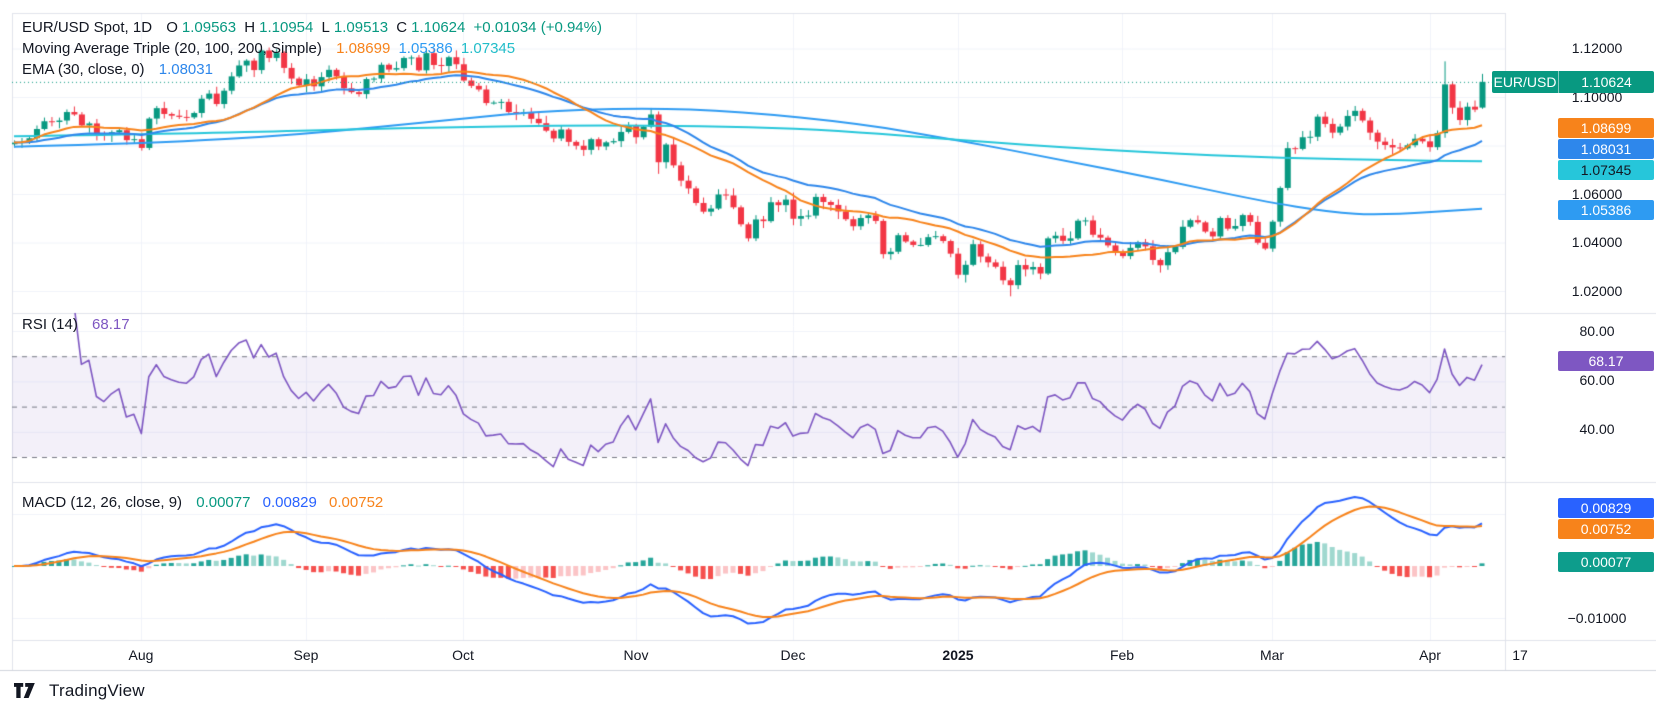 This screenshot has width=1656, height=718. What do you see at coordinates (97, 690) in the screenshot?
I see `tradingview-logo-text: TradingView` at bounding box center [97, 690].